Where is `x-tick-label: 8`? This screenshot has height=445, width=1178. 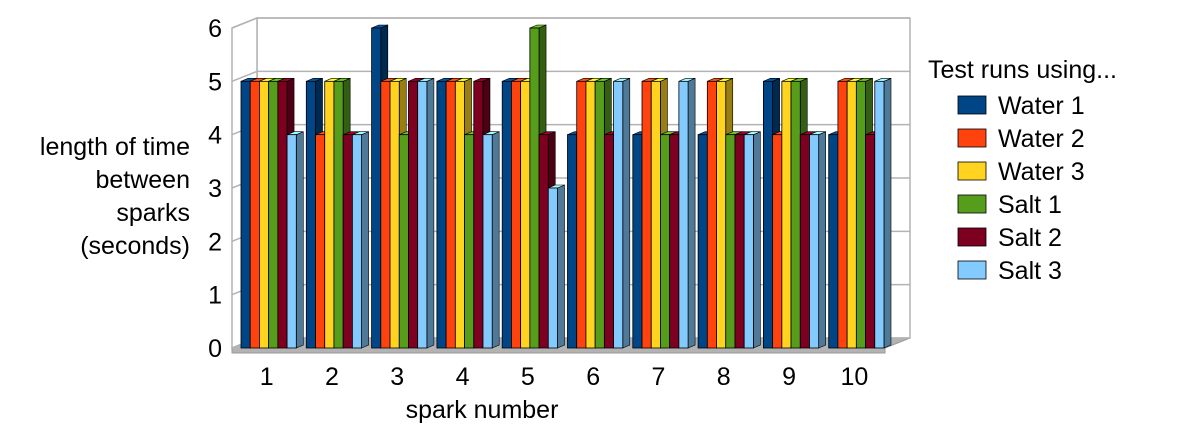
x-tick-label: 8 is located at coordinates (724, 377).